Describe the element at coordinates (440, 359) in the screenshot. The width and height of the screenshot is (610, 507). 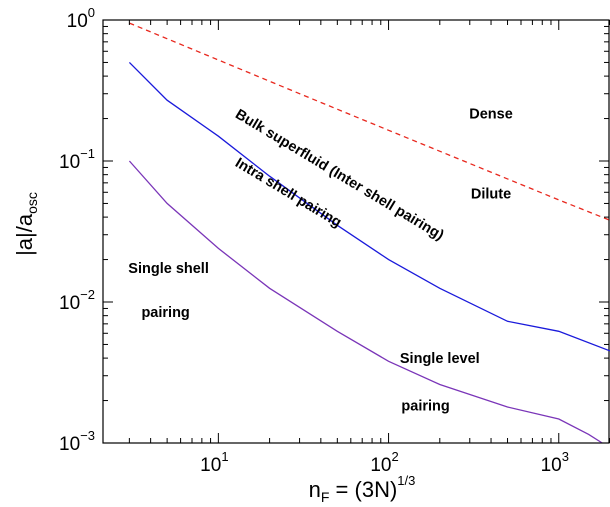
I see `region-label: Single level` at that location.